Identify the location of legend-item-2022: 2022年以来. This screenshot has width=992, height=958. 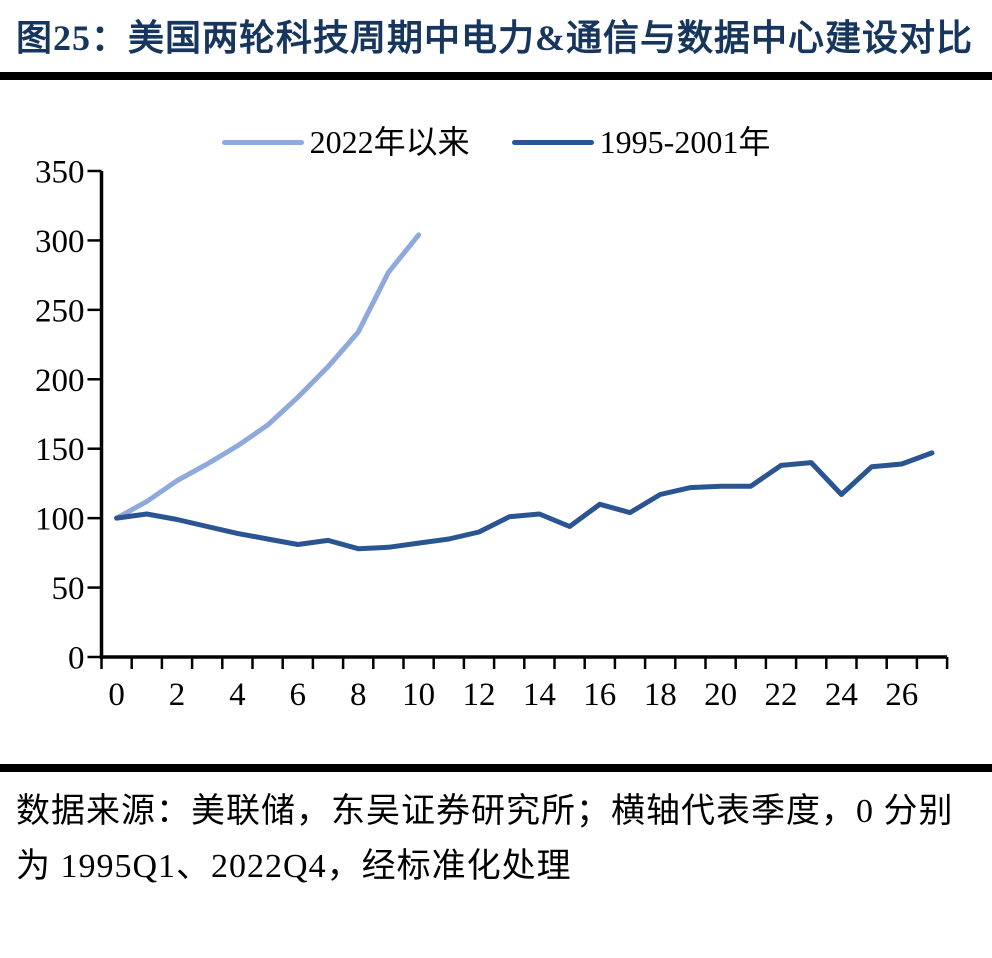
(345, 142).